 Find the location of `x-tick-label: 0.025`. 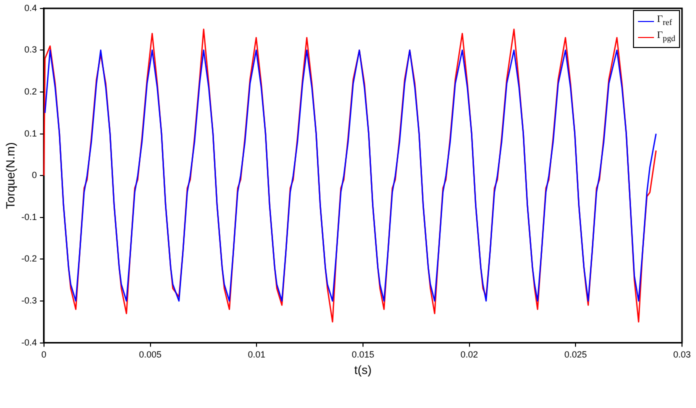

x-tick-label: 0.025 is located at coordinates (575, 355).